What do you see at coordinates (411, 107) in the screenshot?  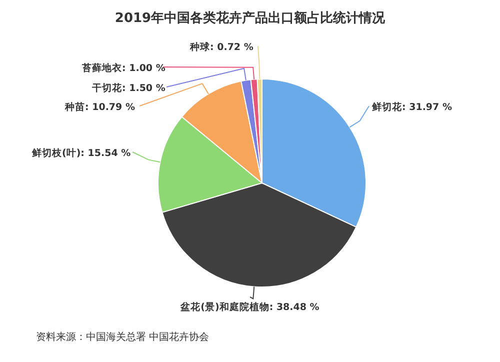 I see `slice-label: 鲜切花: 31.97 %` at bounding box center [411, 107].